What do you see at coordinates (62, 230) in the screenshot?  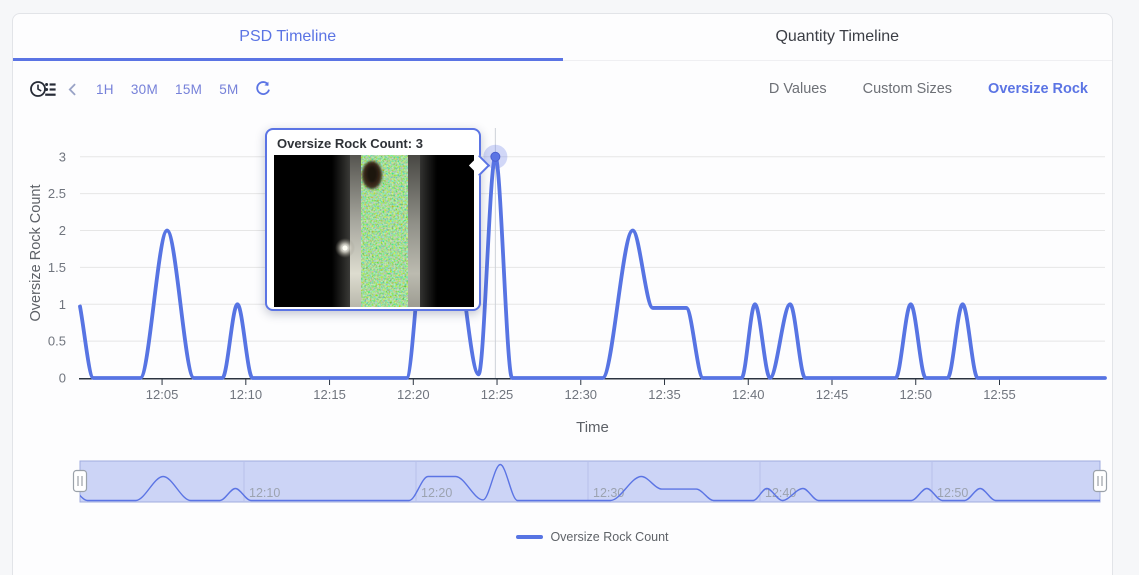 I see `y-tick-label: 2` at bounding box center [62, 230].